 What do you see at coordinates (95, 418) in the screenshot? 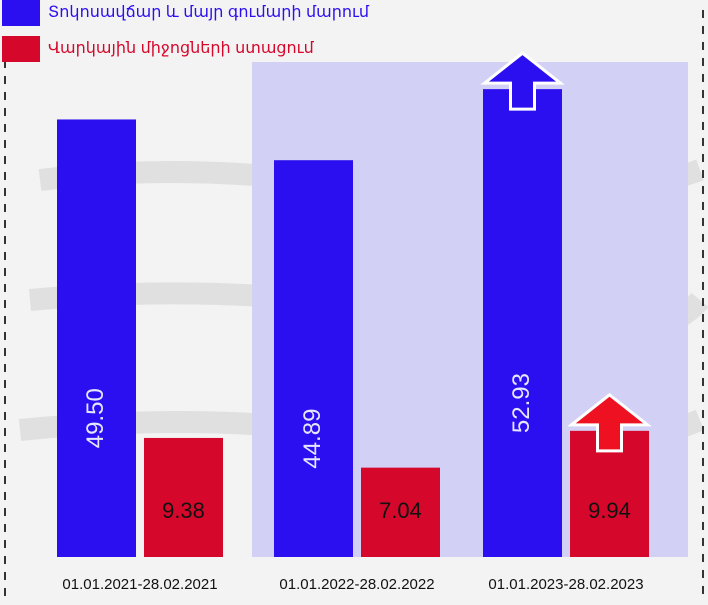
I see `value-label: 49.50` at bounding box center [95, 418].